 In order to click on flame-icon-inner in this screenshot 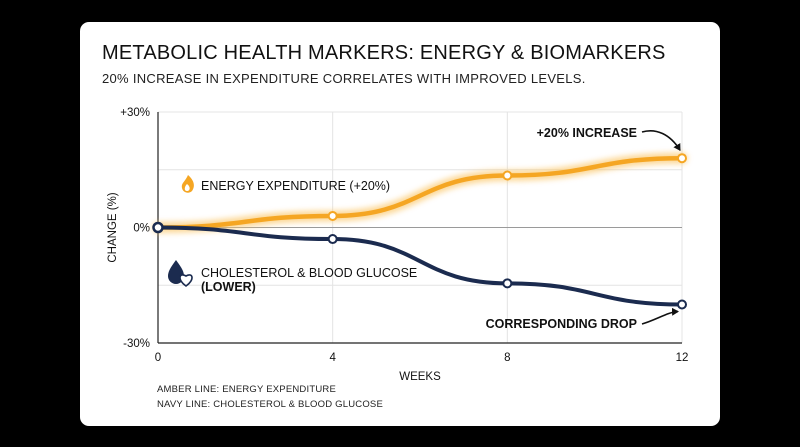, I will do `click(187, 187)`.